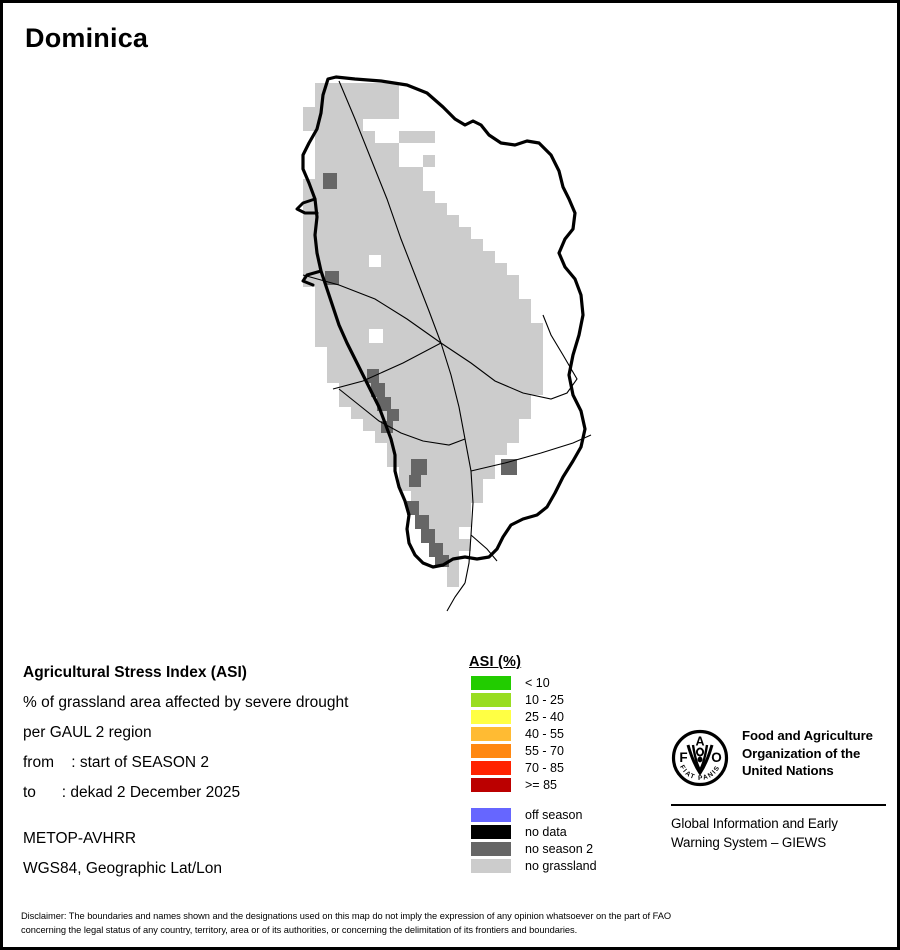 This screenshot has height=950, width=900. I want to click on legend-item-off-season: off season, so click(566, 814).